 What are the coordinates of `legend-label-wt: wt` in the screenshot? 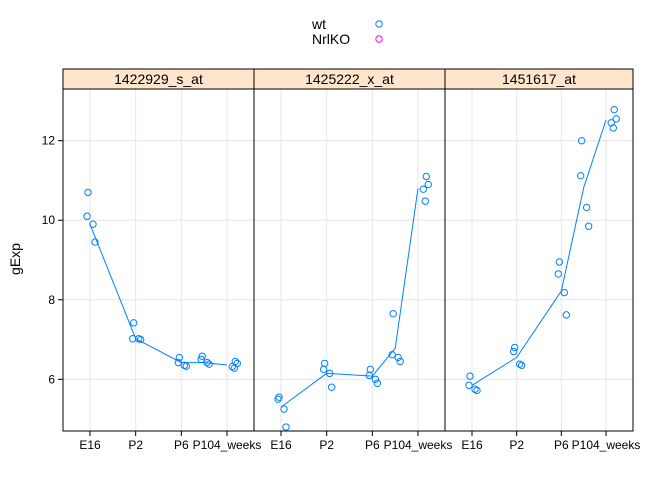 It's located at (318, 24).